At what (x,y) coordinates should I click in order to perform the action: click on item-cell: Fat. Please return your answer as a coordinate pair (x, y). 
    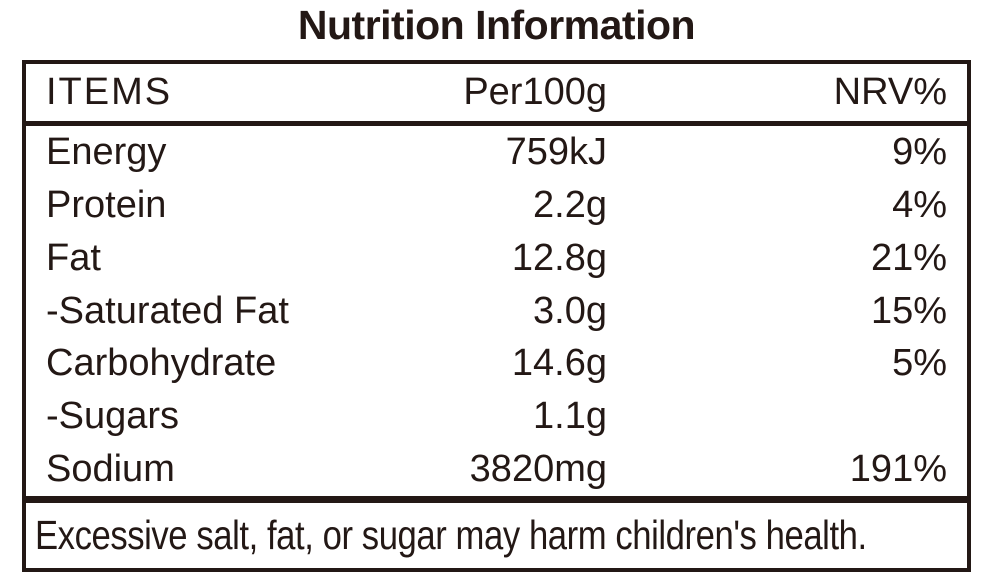
    Looking at the image, I should click on (73, 257).